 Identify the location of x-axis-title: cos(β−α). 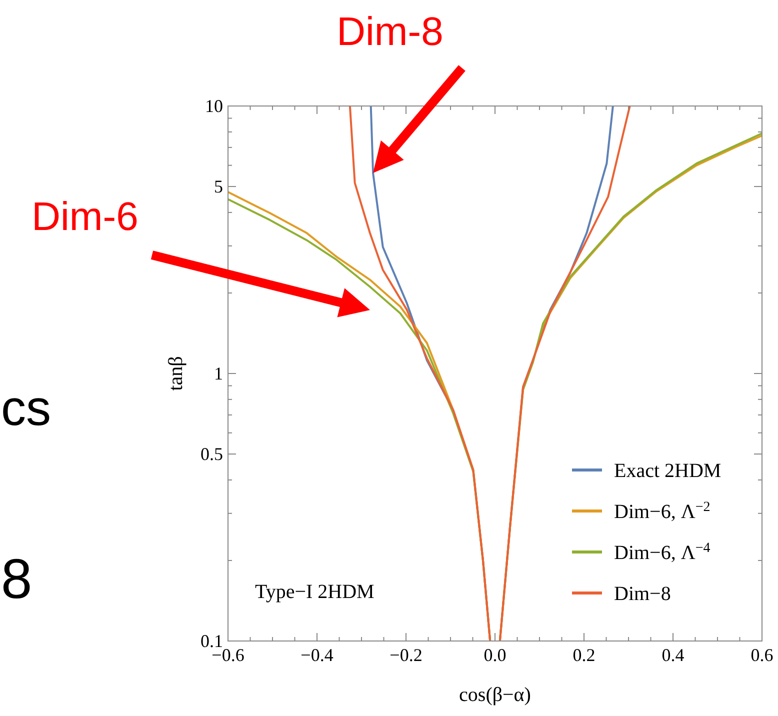
(495, 695).